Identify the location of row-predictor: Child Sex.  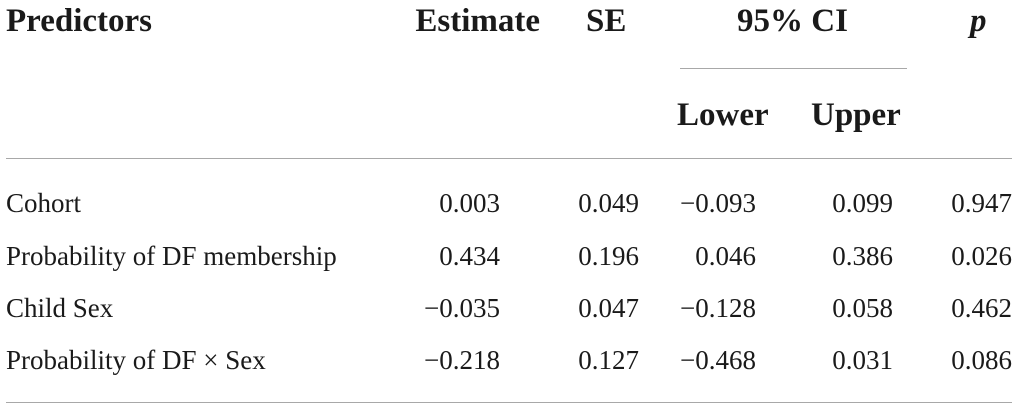
(60, 308).